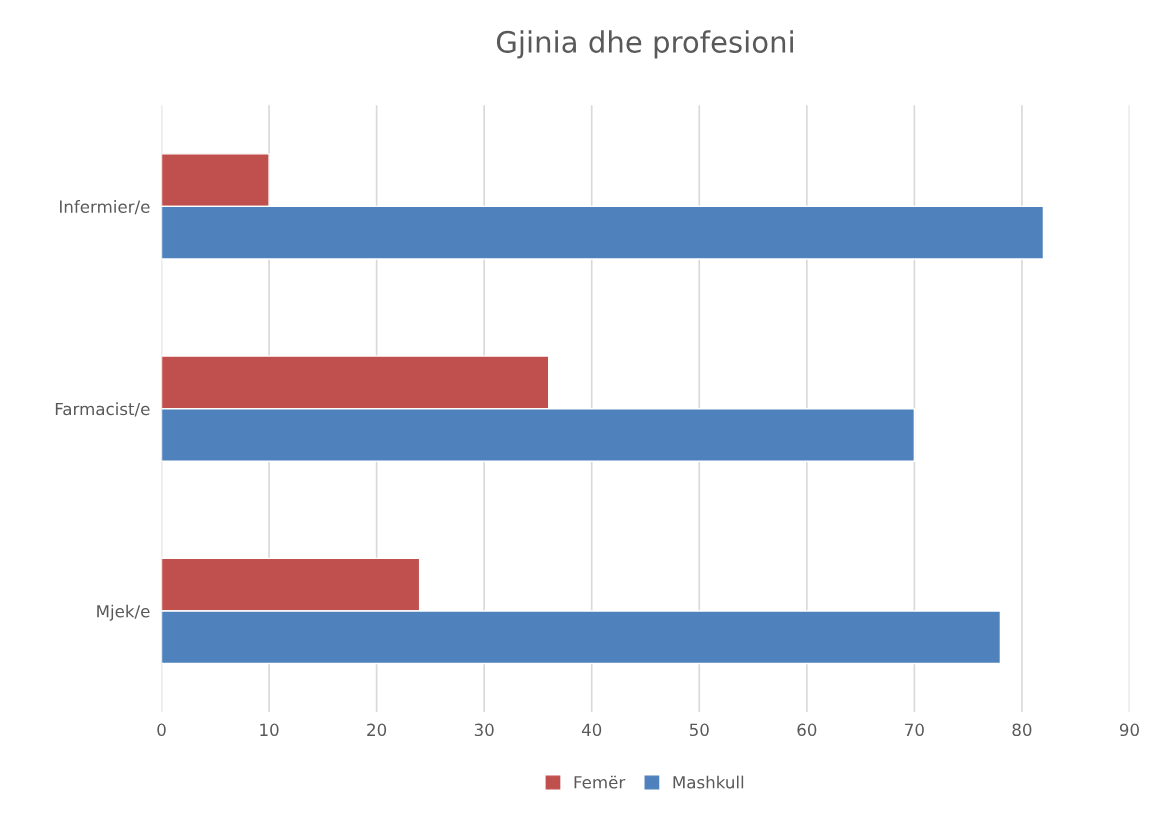 Image resolution: width=1162 pixels, height=829 pixels. What do you see at coordinates (708, 782) in the screenshot?
I see `legend-label: Mashkull` at bounding box center [708, 782].